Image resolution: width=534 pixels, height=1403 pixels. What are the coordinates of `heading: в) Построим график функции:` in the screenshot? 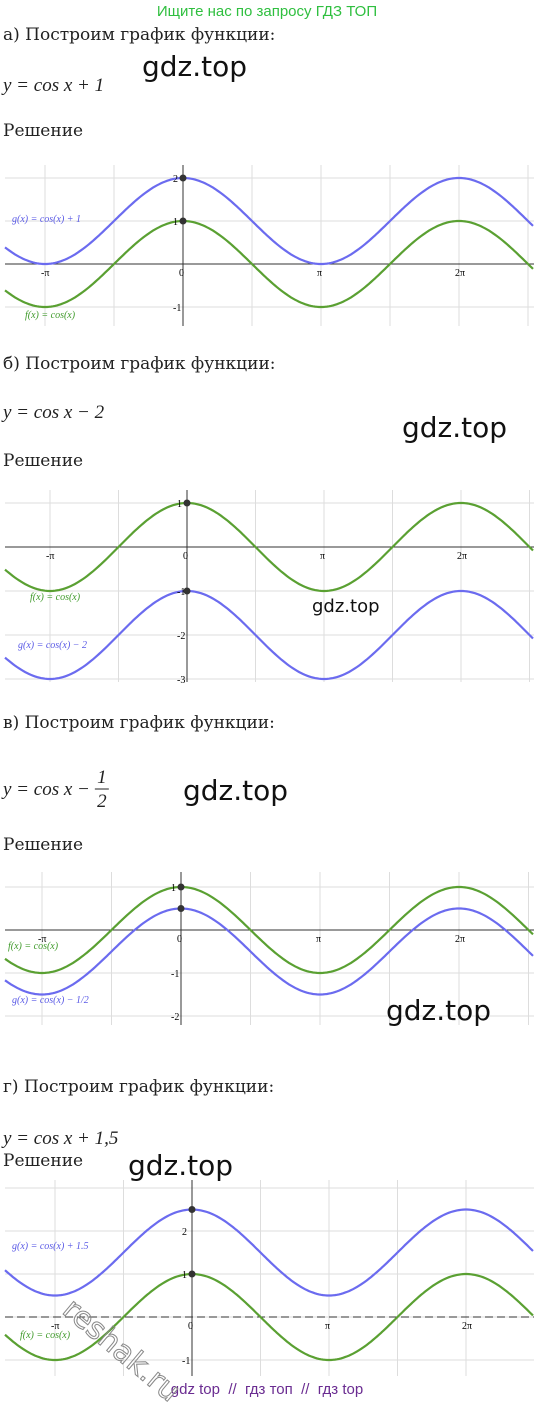 It's located at (139, 723).